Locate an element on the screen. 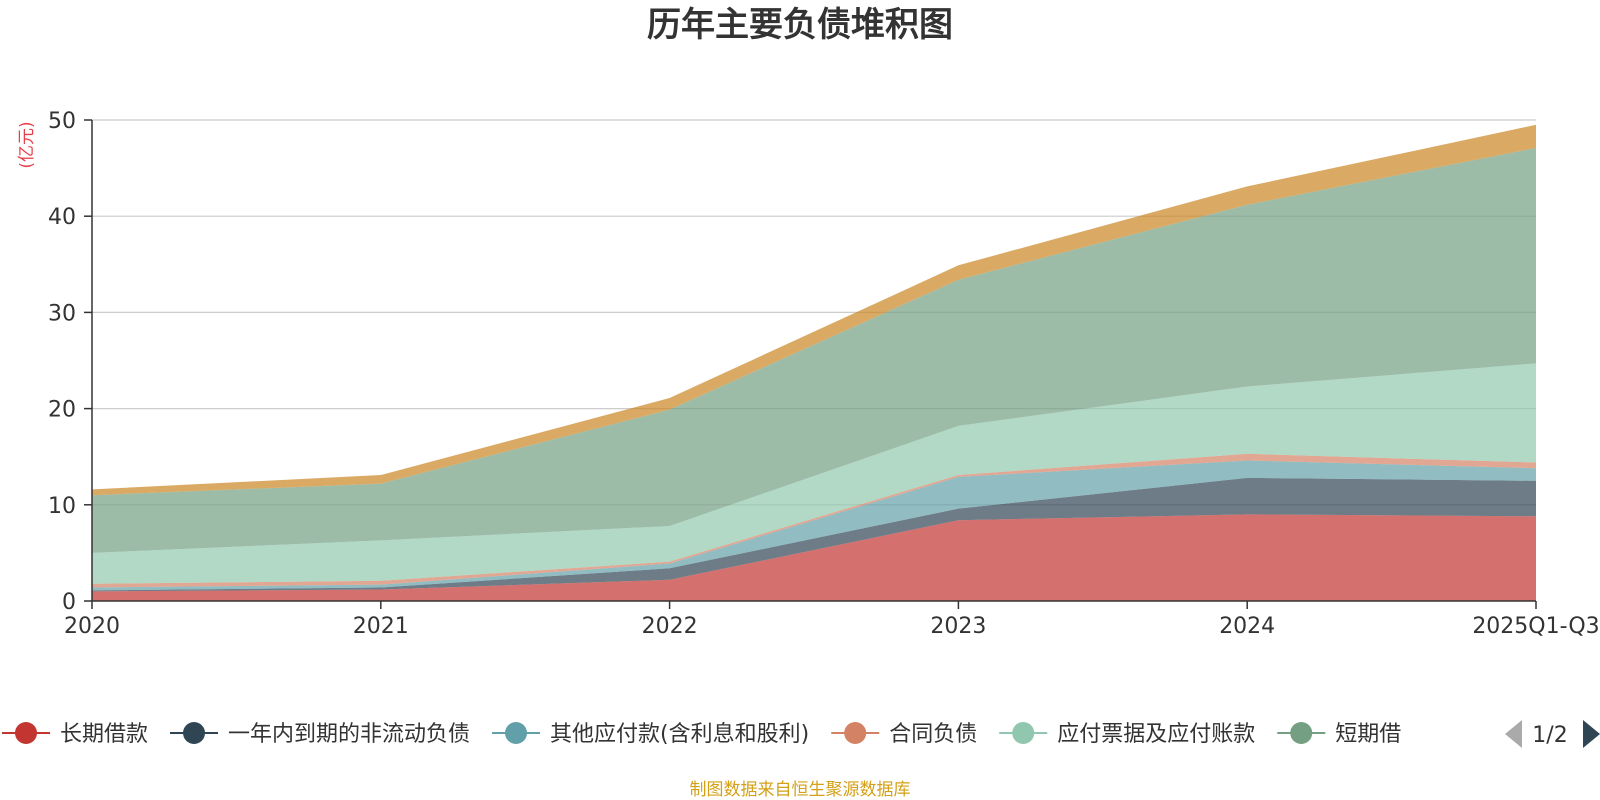 The height and width of the screenshot is (800, 1600). y-tick-label: 20 is located at coordinates (62, 410).